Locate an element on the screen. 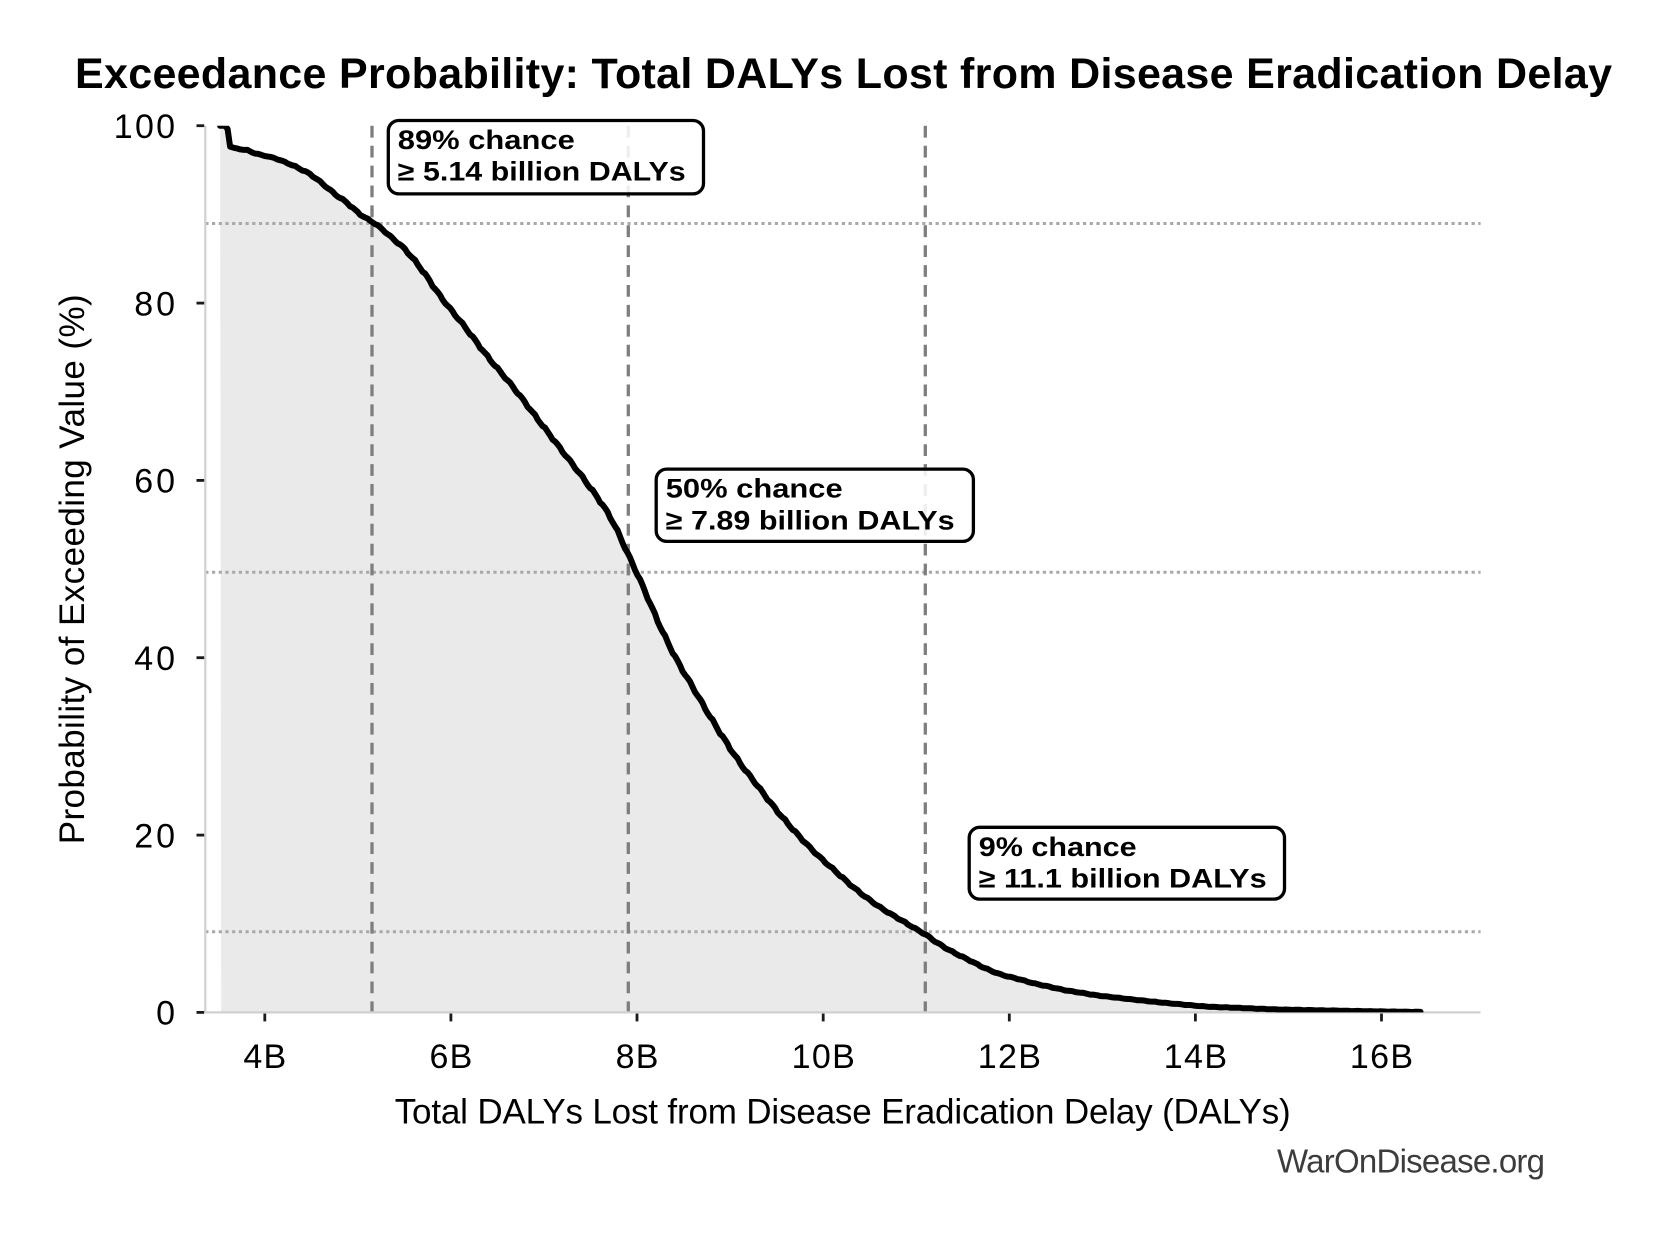 The image size is (1668, 1239). svg-text: ≥ 11.1 billion DALYs is located at coordinates (1123, 879).